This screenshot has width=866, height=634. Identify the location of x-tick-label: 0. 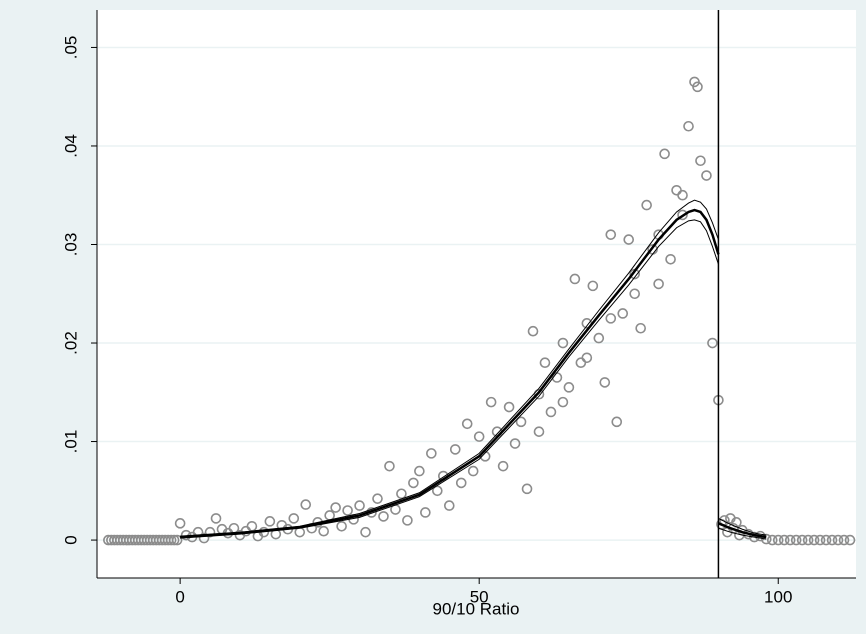
(179, 596).